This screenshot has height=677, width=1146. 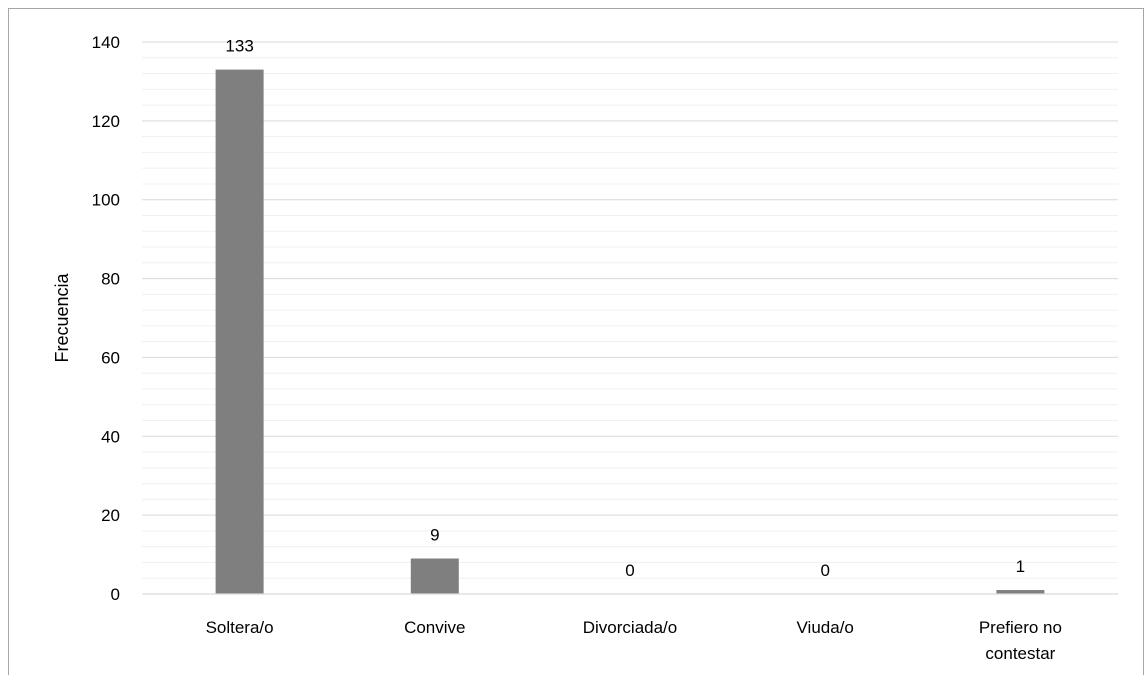 What do you see at coordinates (115, 594) in the screenshot?
I see `y-tick-label: 0` at bounding box center [115, 594].